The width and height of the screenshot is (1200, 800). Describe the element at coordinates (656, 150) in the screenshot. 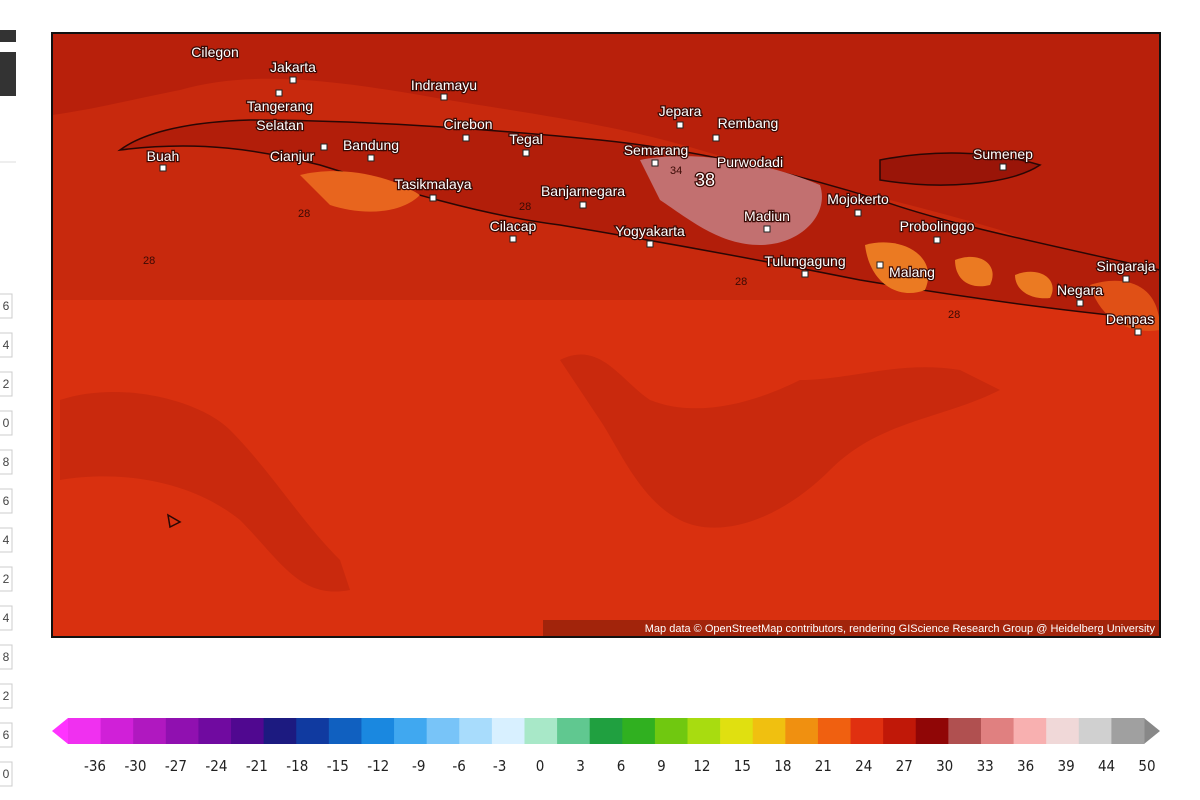

I see `city-label: Semarang` at that location.